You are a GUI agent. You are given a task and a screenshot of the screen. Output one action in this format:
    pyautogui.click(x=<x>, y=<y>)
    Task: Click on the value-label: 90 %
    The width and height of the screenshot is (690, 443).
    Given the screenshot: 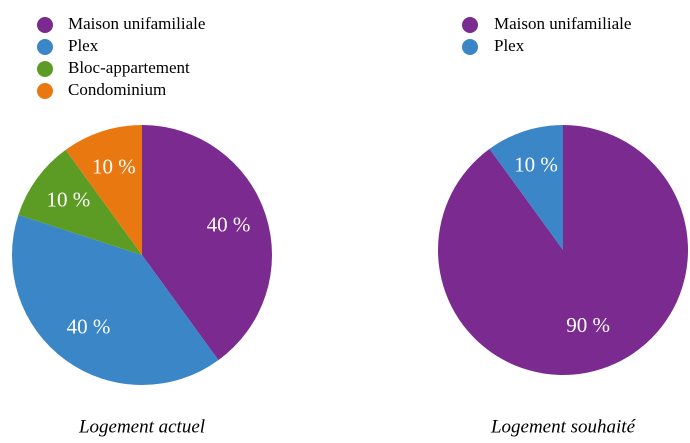 What is the action you would take?
    pyautogui.click(x=588, y=325)
    